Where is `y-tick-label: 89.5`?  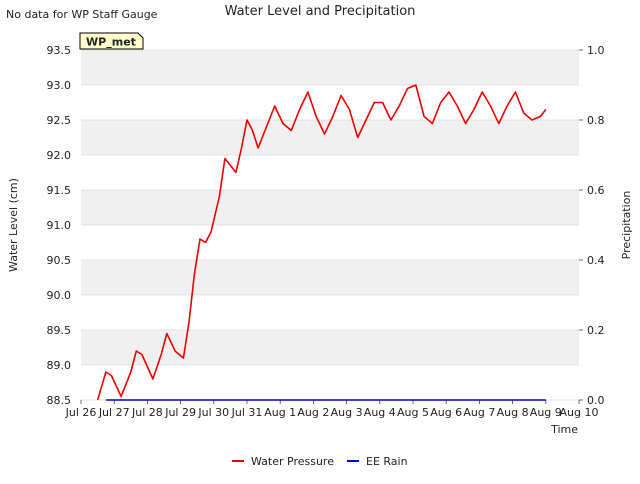
y-tick-label: 89.5 is located at coordinates (59, 330).